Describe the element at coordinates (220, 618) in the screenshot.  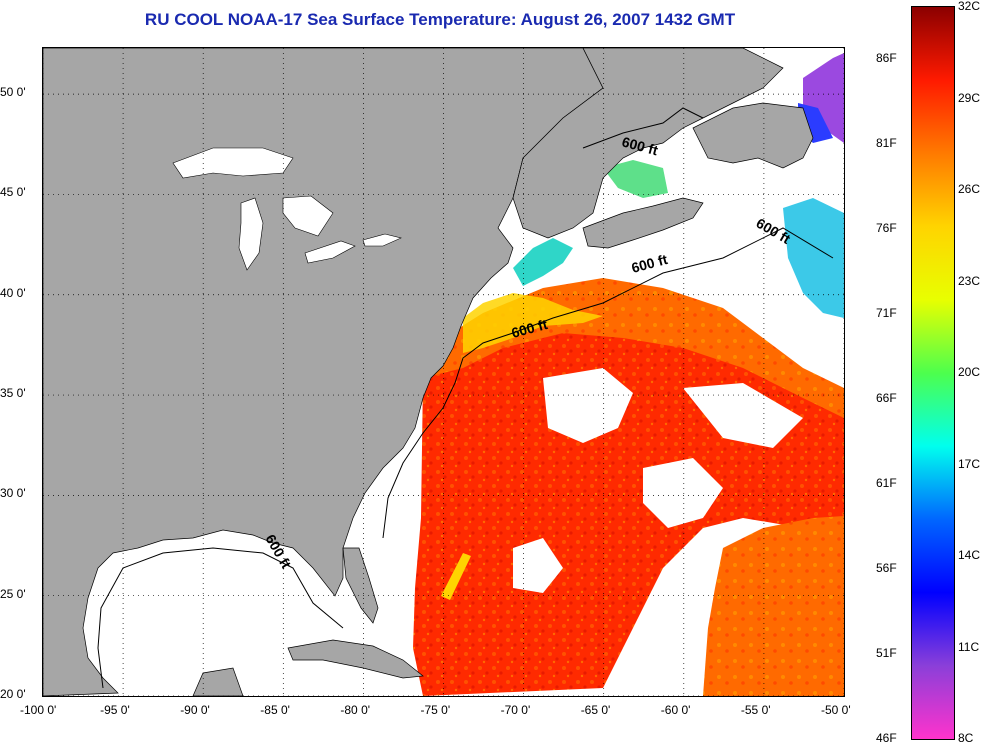
I see `isobath-gulf` at that location.